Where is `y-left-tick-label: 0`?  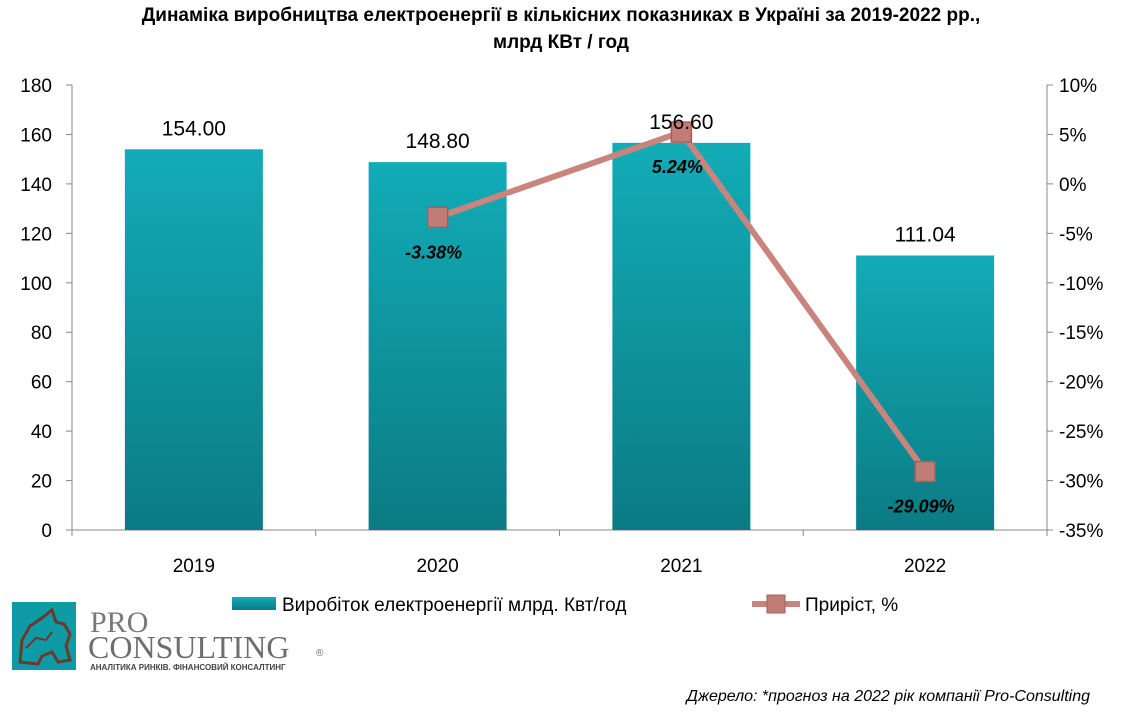
y-left-tick-label: 0 is located at coordinates (46, 531).